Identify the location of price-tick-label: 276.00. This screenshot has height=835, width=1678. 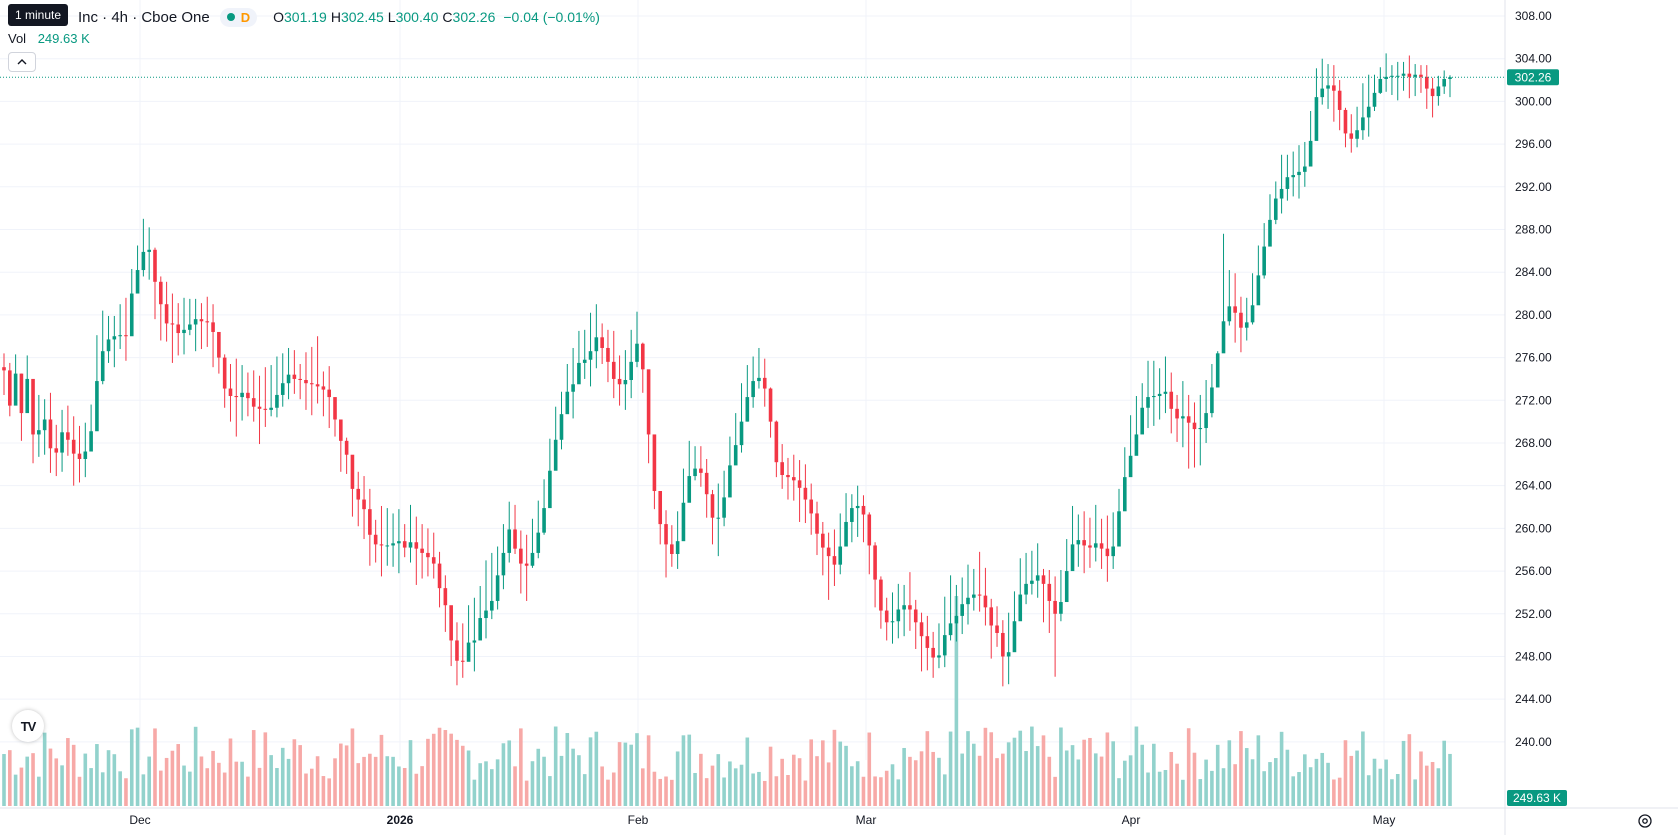
(1533, 358).